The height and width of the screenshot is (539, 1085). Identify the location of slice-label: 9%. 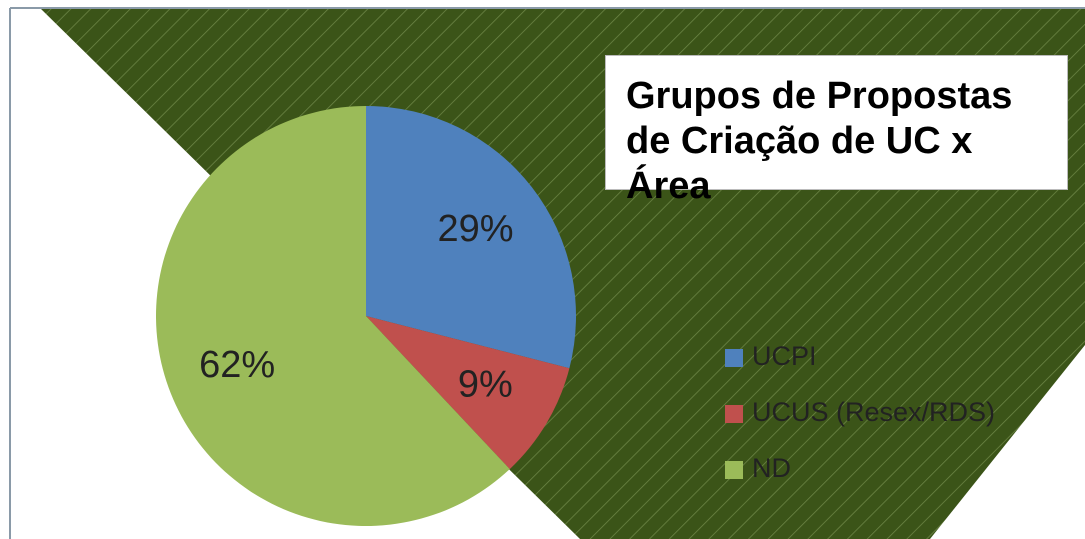
(485, 385).